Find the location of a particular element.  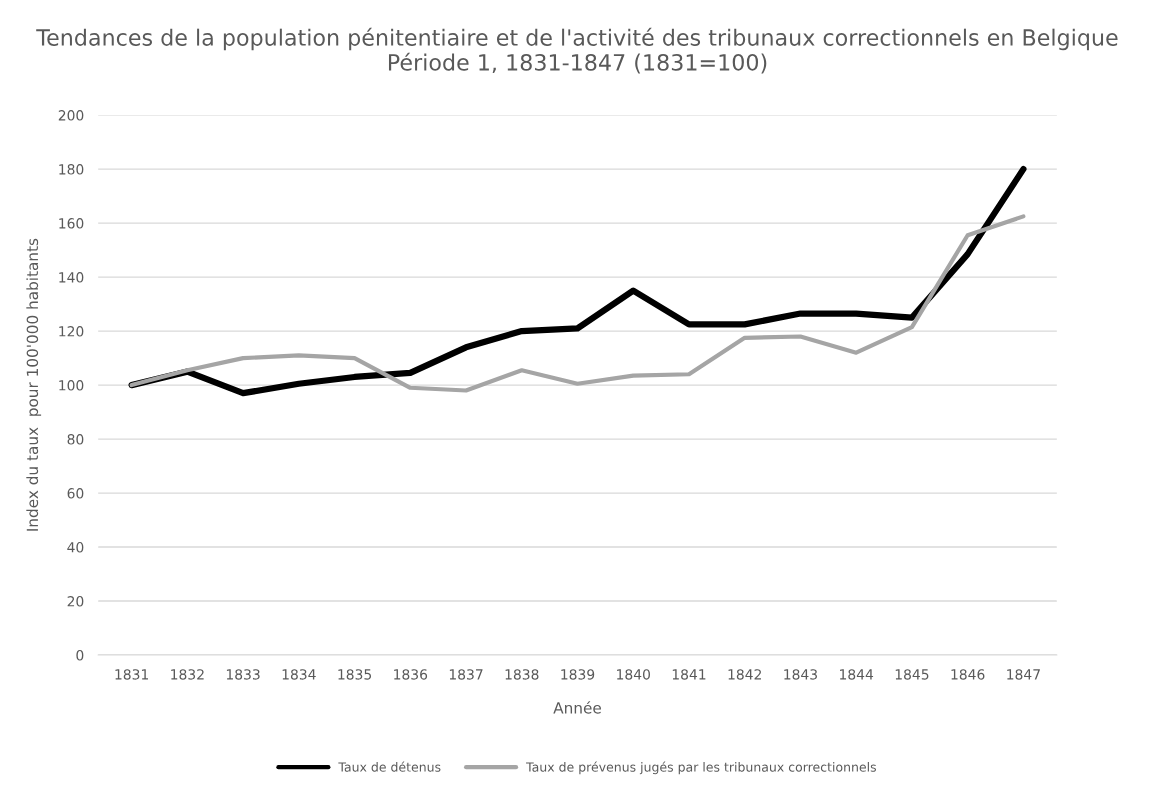

x-tick-label: 1835 is located at coordinates (355, 674).